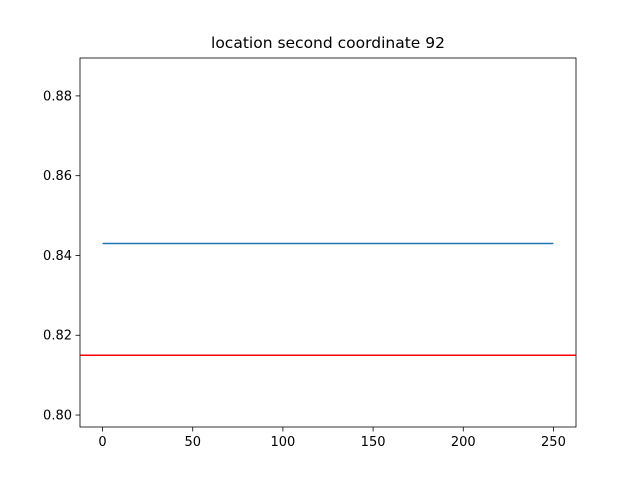  What do you see at coordinates (192, 442) in the screenshot?
I see `x-tick-label: 50` at bounding box center [192, 442].